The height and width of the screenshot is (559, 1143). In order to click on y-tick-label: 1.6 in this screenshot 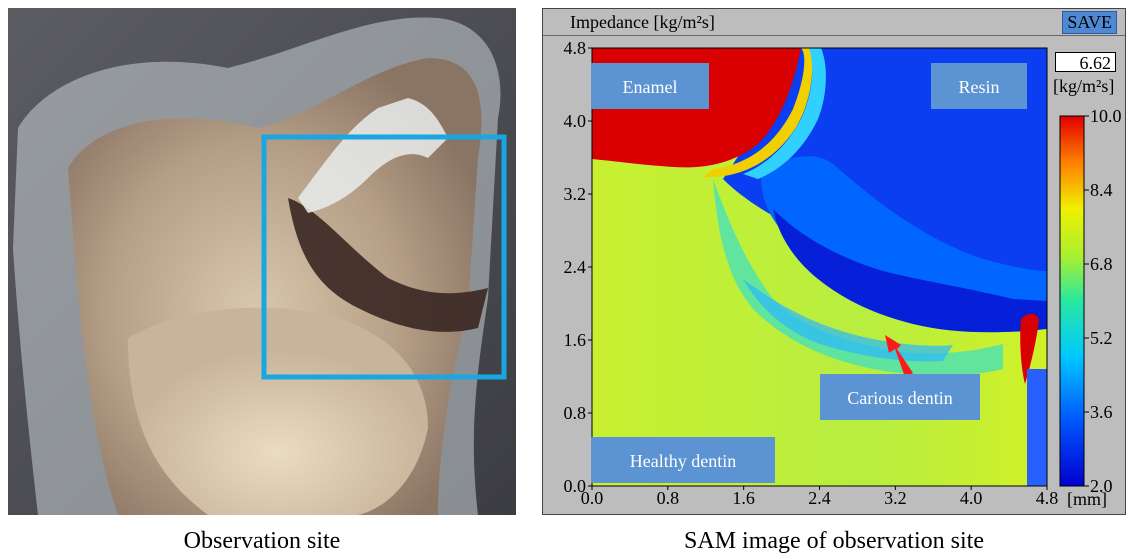, I will do `click(575, 340)`.